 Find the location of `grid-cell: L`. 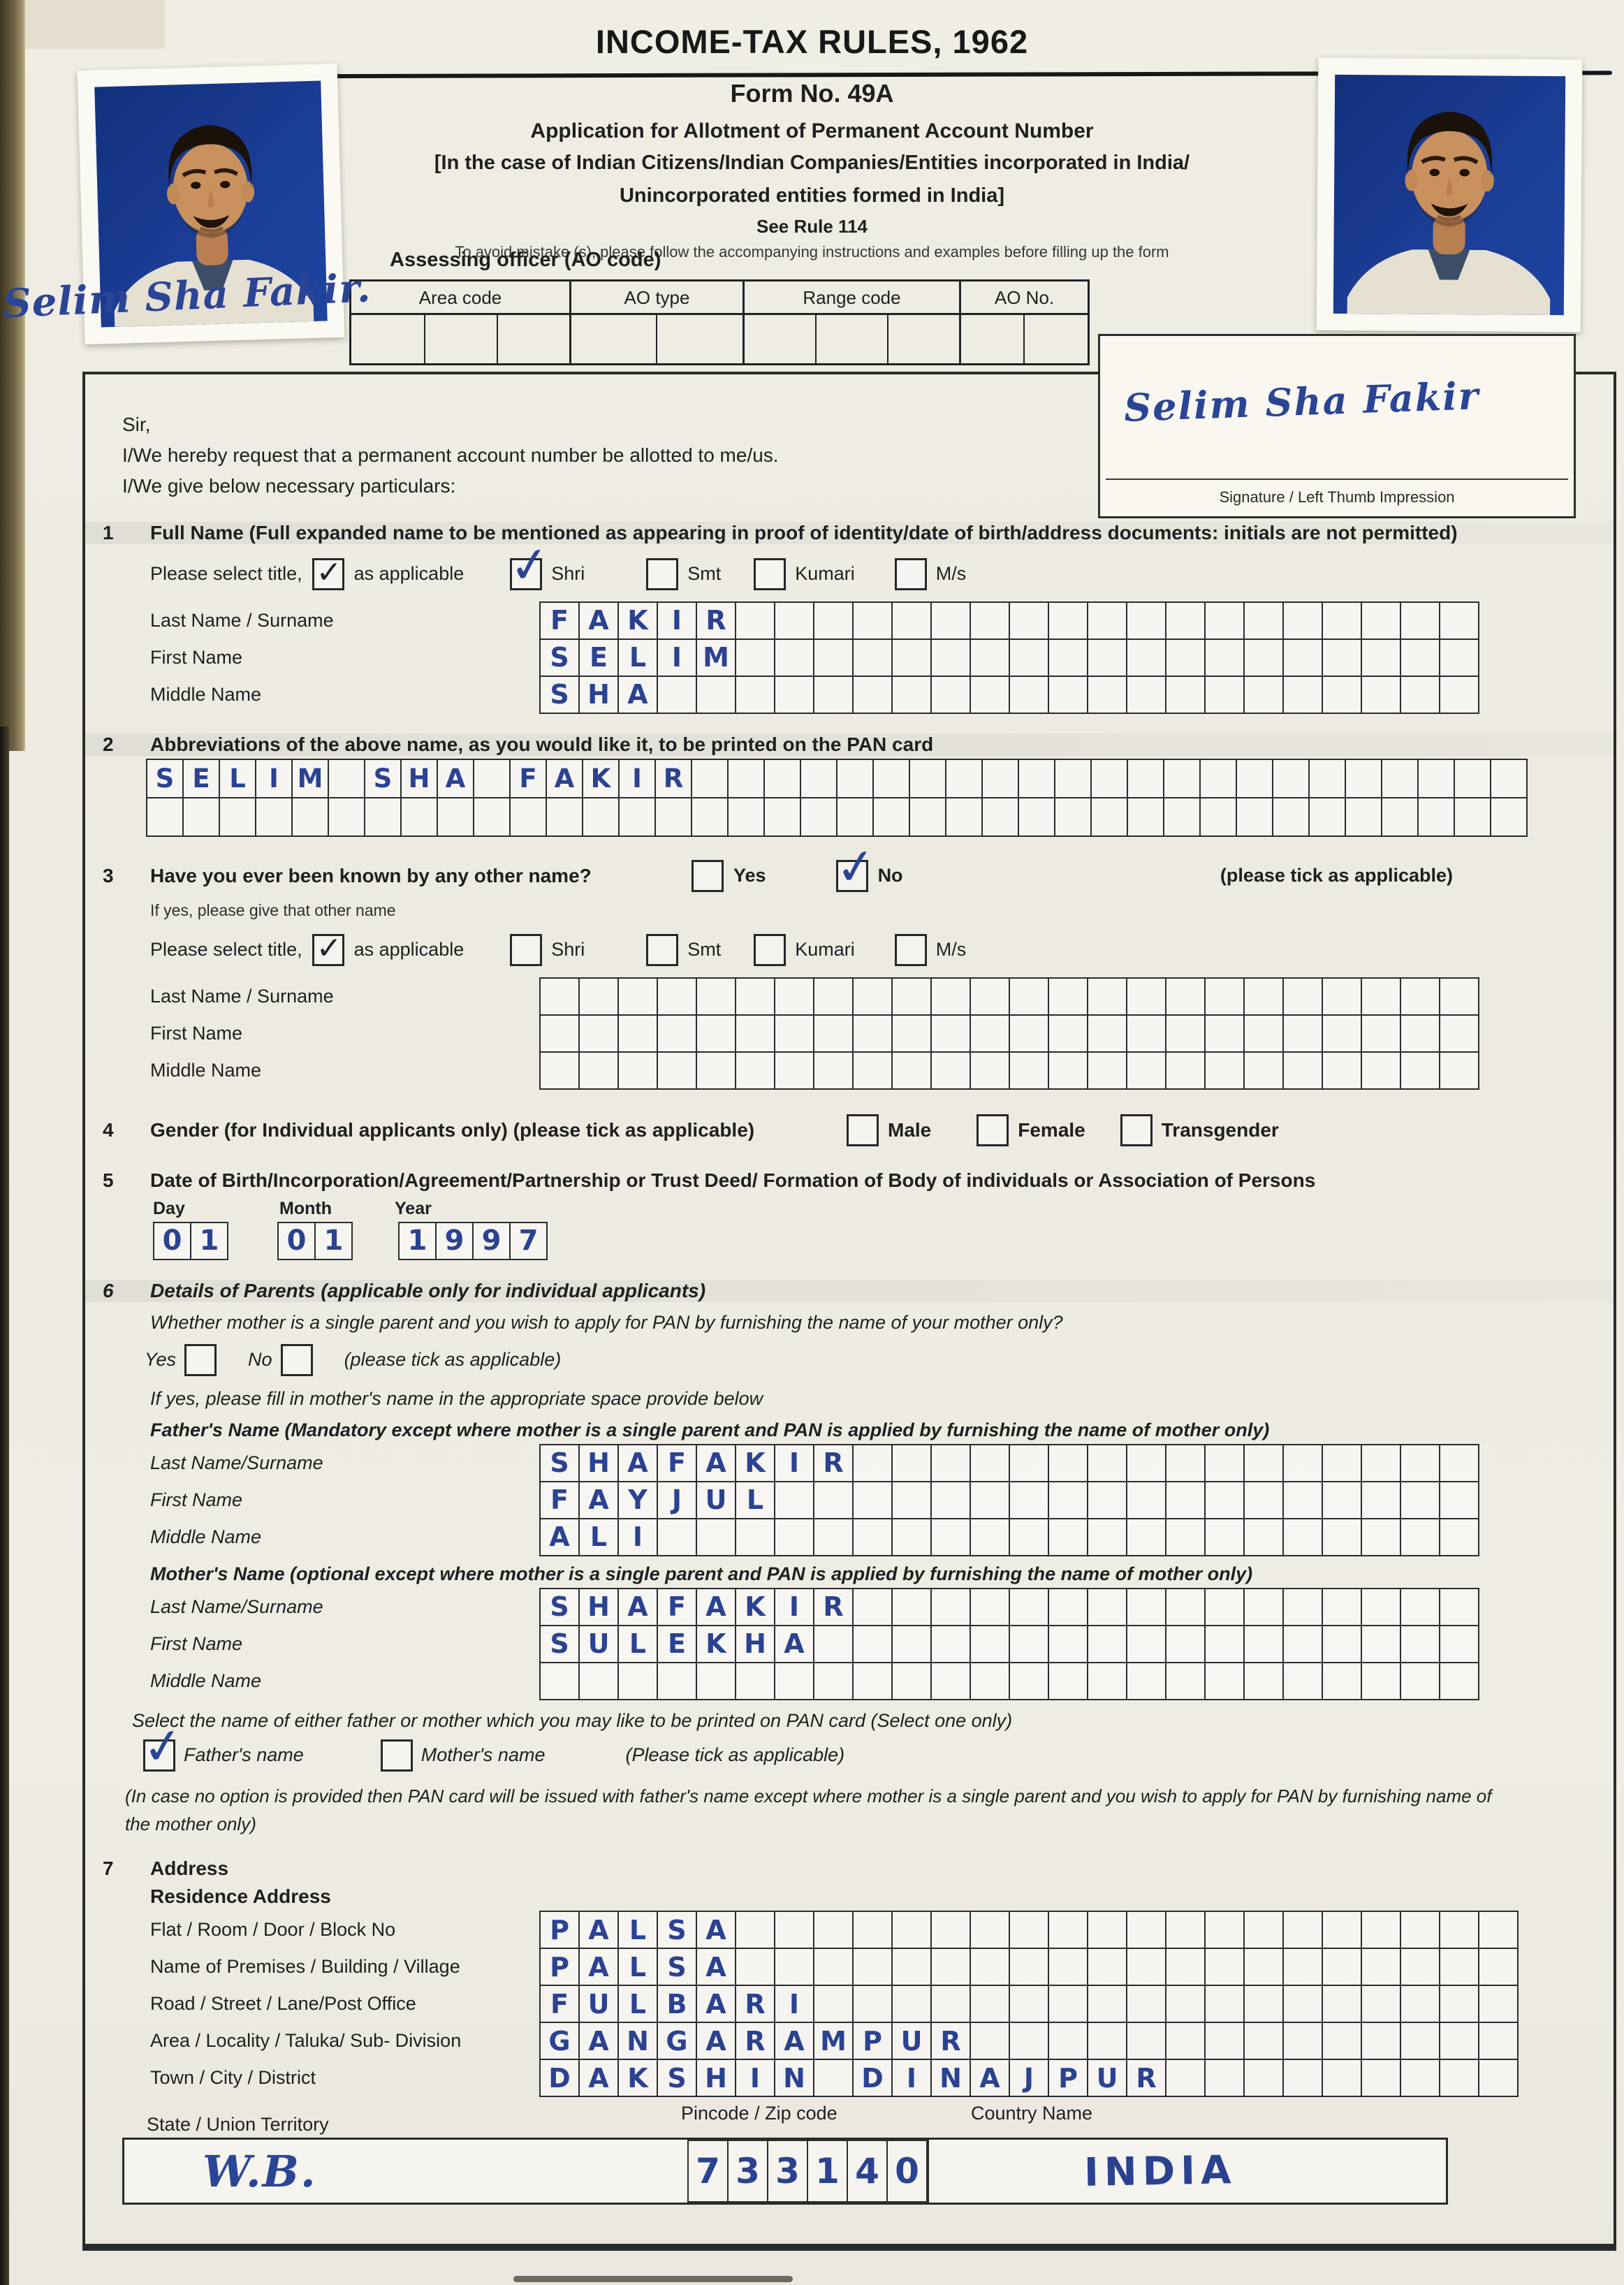

grid-cell: L is located at coordinates (637, 1643).